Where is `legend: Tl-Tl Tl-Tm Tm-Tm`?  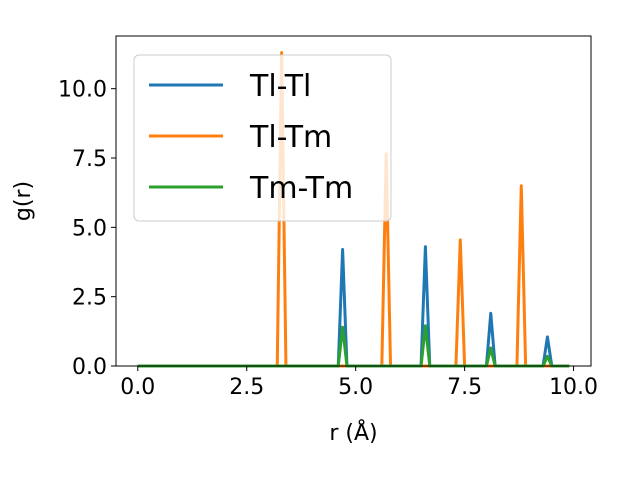
legend: Tl-Tl Tl-Tm Tm-Tm is located at coordinates (262, 138).